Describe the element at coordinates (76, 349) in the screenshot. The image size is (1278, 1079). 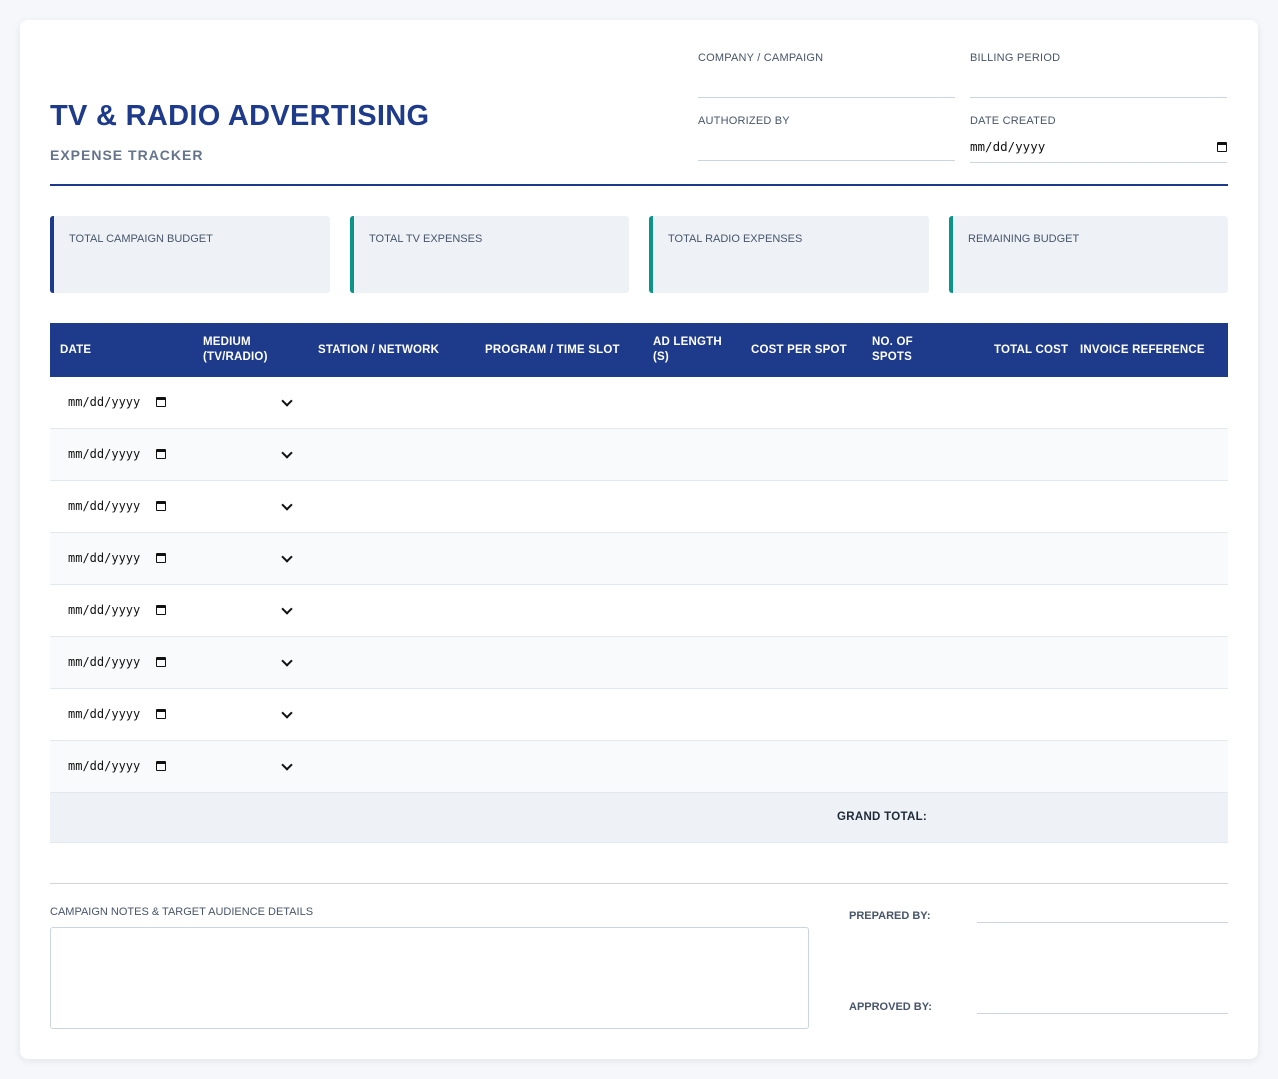
I see `column-header-date: DATE` at that location.